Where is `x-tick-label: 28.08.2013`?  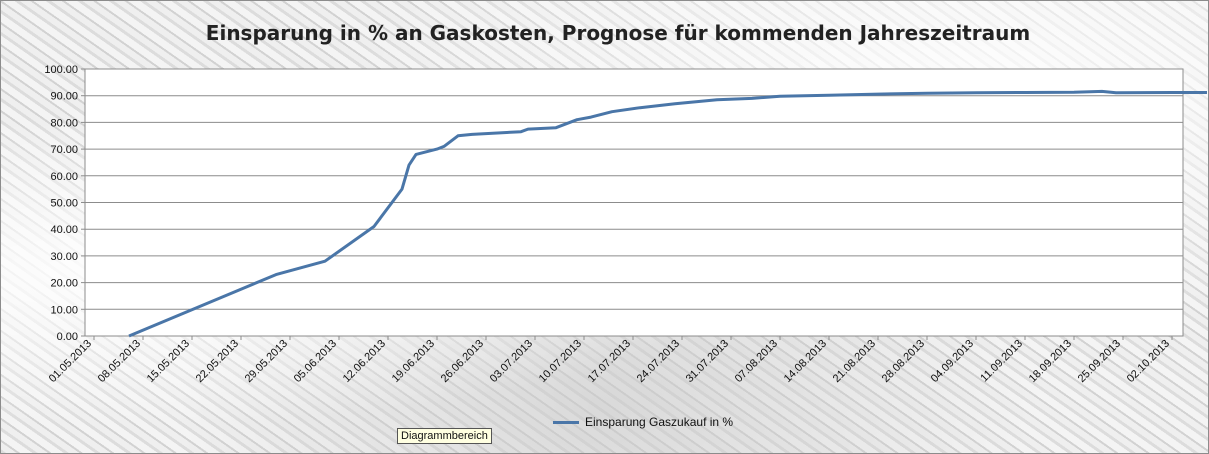 x-tick-label: 28.08.2013 is located at coordinates (903, 361).